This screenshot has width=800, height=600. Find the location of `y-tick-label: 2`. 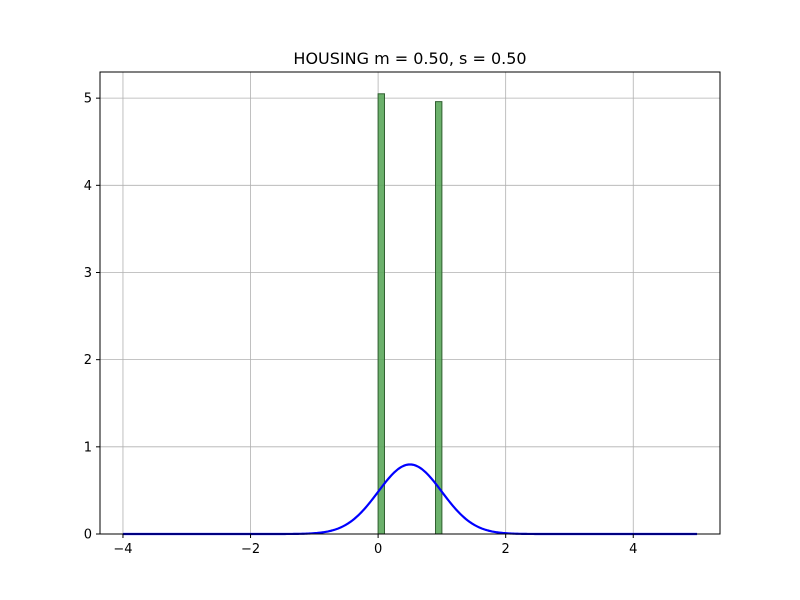

y-tick-label: 2 is located at coordinates (88, 360).